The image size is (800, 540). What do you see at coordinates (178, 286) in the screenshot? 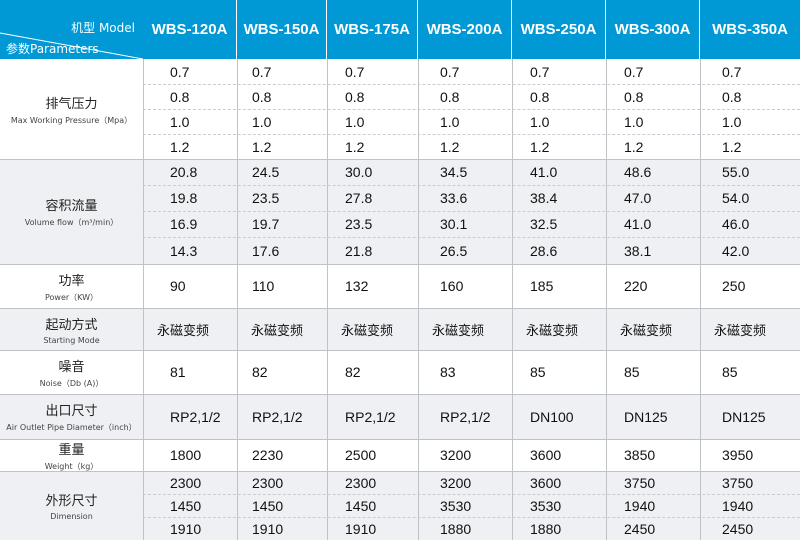
I see `table-cell: 90` at bounding box center [178, 286].